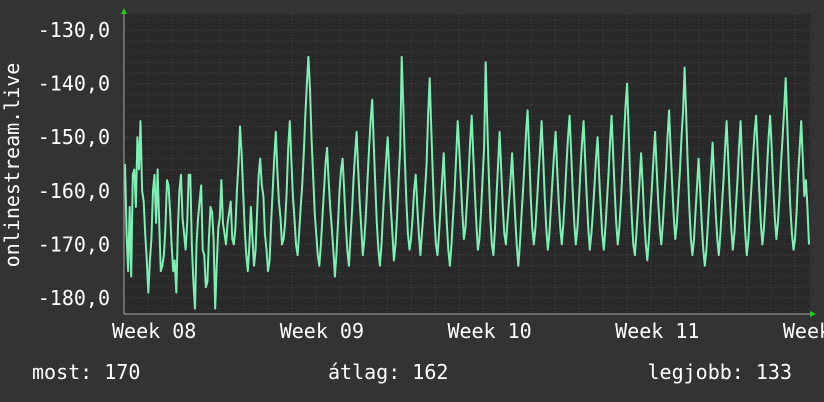  I want to click on current-value: most: 170, so click(86, 372).